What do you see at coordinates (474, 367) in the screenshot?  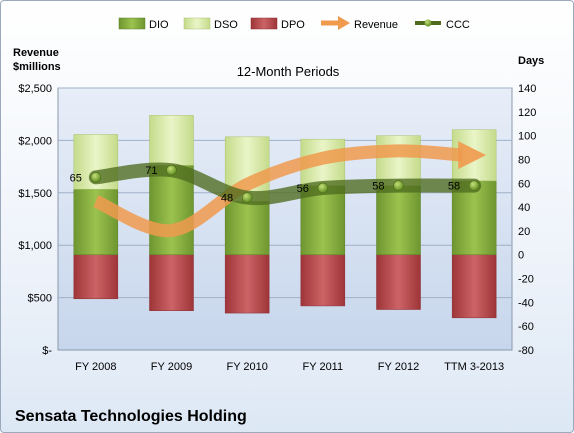 I see `x-tick-label: TTM 3-2013` at bounding box center [474, 367].